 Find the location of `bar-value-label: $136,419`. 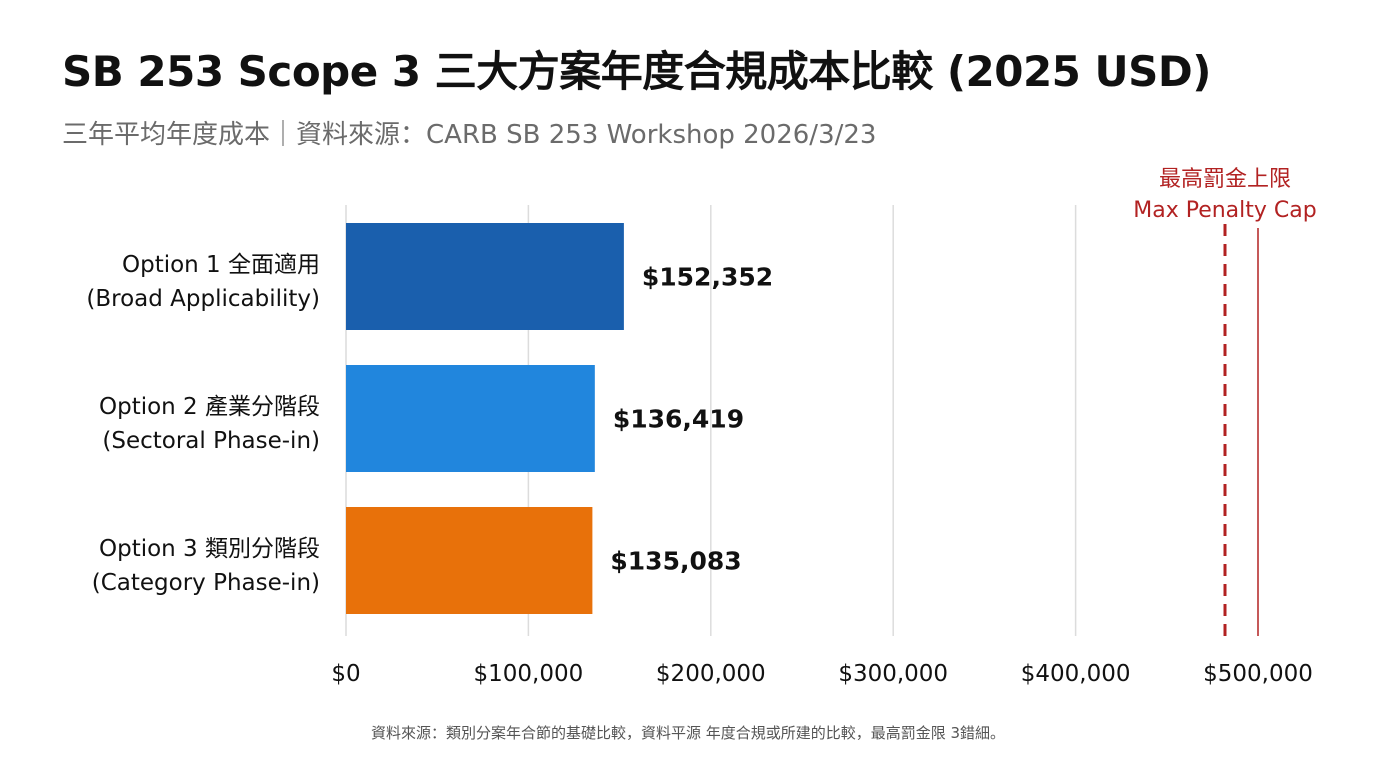

bar-value-label: $136,419 is located at coordinates (678, 419).